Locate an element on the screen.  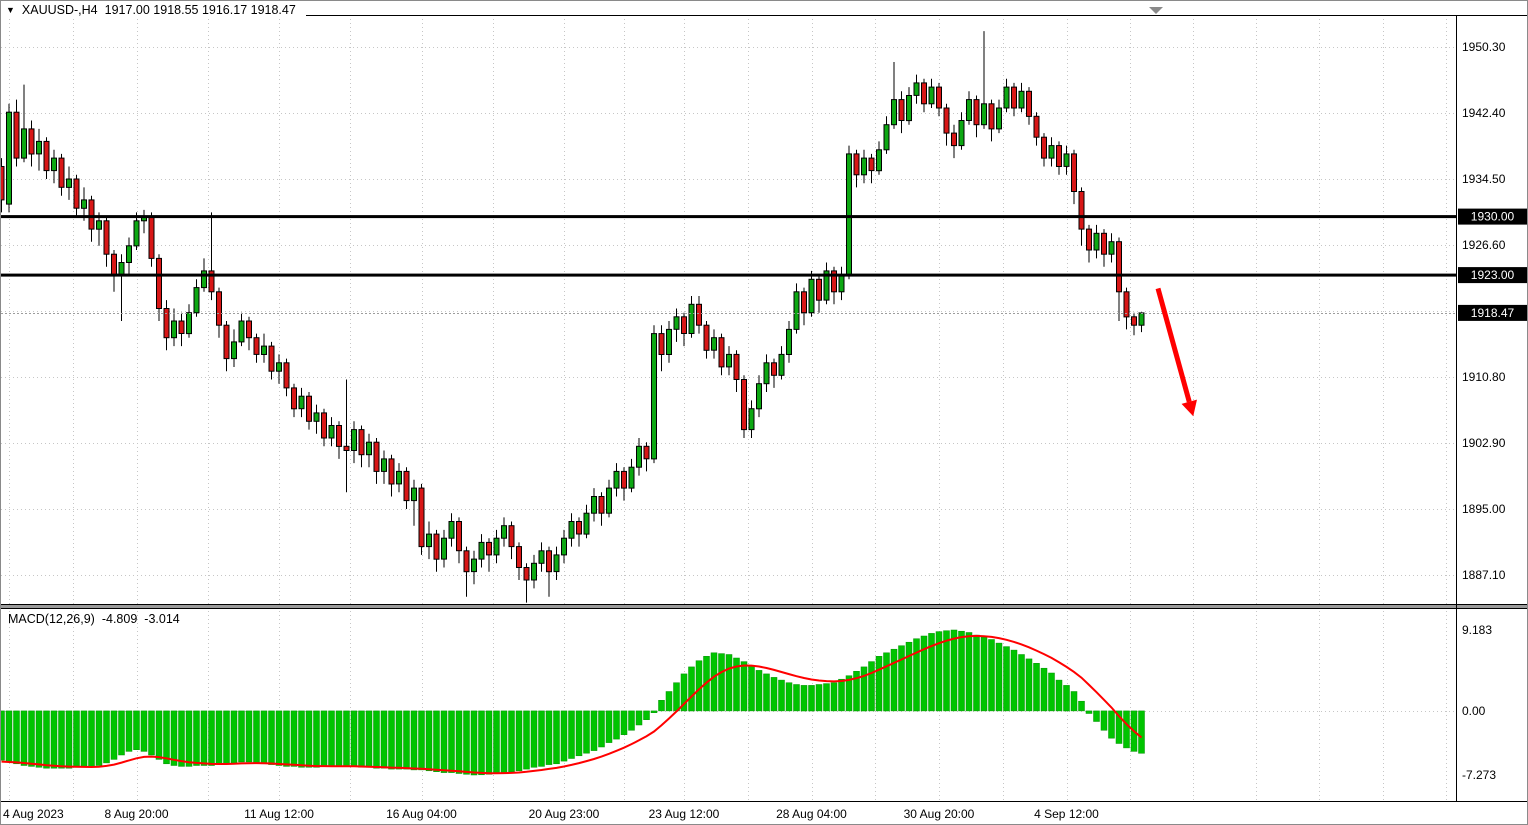
title-ohlc: 1917.00 1918.55 1916.17 1918.47 is located at coordinates (200, 10).